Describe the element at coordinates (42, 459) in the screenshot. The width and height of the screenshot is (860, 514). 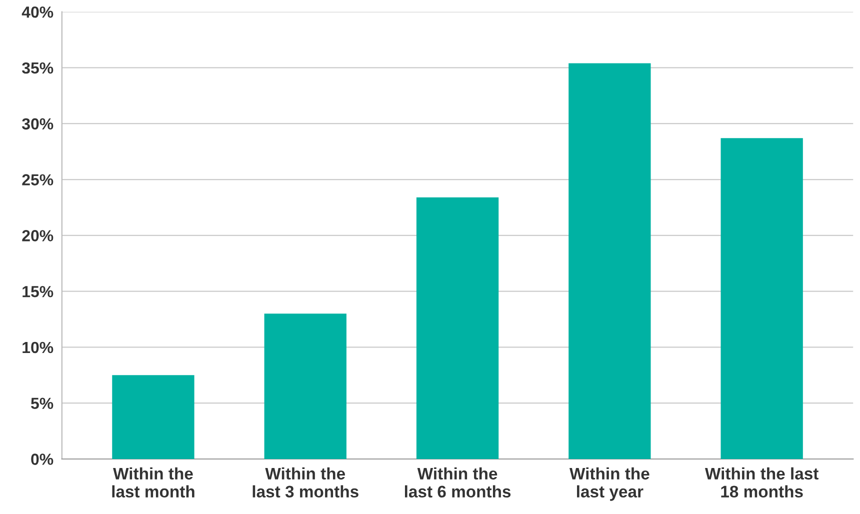
I see `y-tick-label: 0%` at that location.